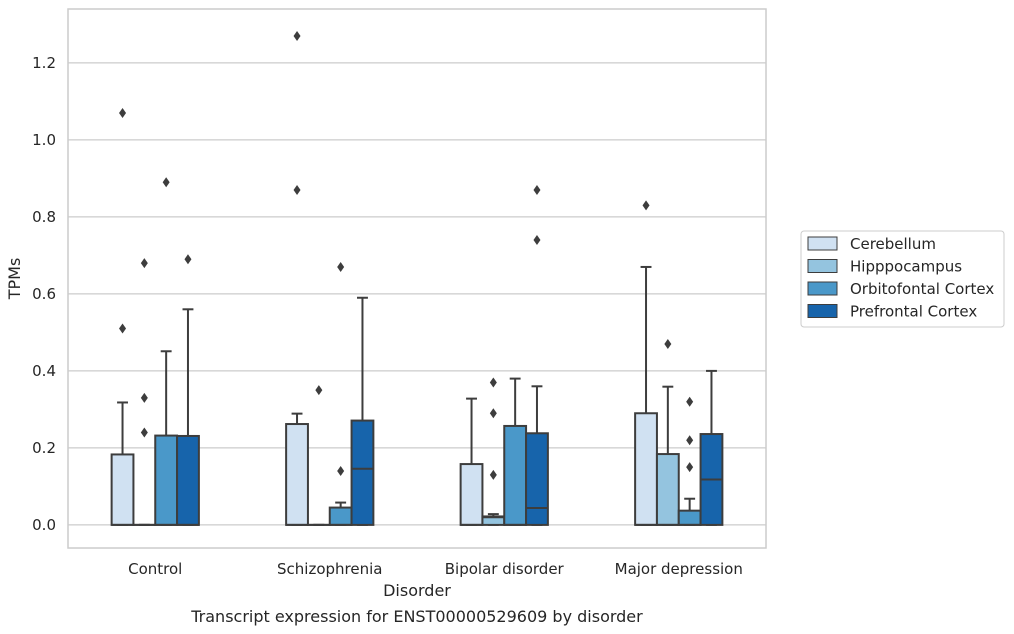  I want to click on y-tick-labels: 0.0 0.2 0.4 0.6 0.8 1.0 1.2, so click(44, 294).